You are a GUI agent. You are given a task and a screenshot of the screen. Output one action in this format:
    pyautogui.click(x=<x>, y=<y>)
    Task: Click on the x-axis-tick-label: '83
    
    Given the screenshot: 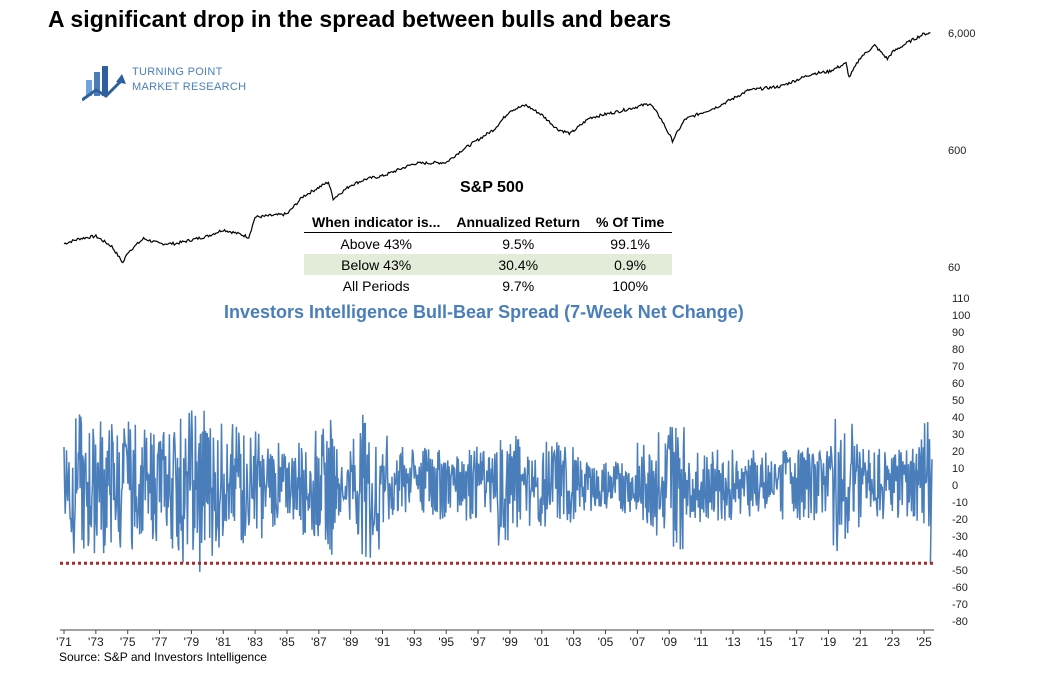 What is the action you would take?
    pyautogui.click(x=255, y=642)
    